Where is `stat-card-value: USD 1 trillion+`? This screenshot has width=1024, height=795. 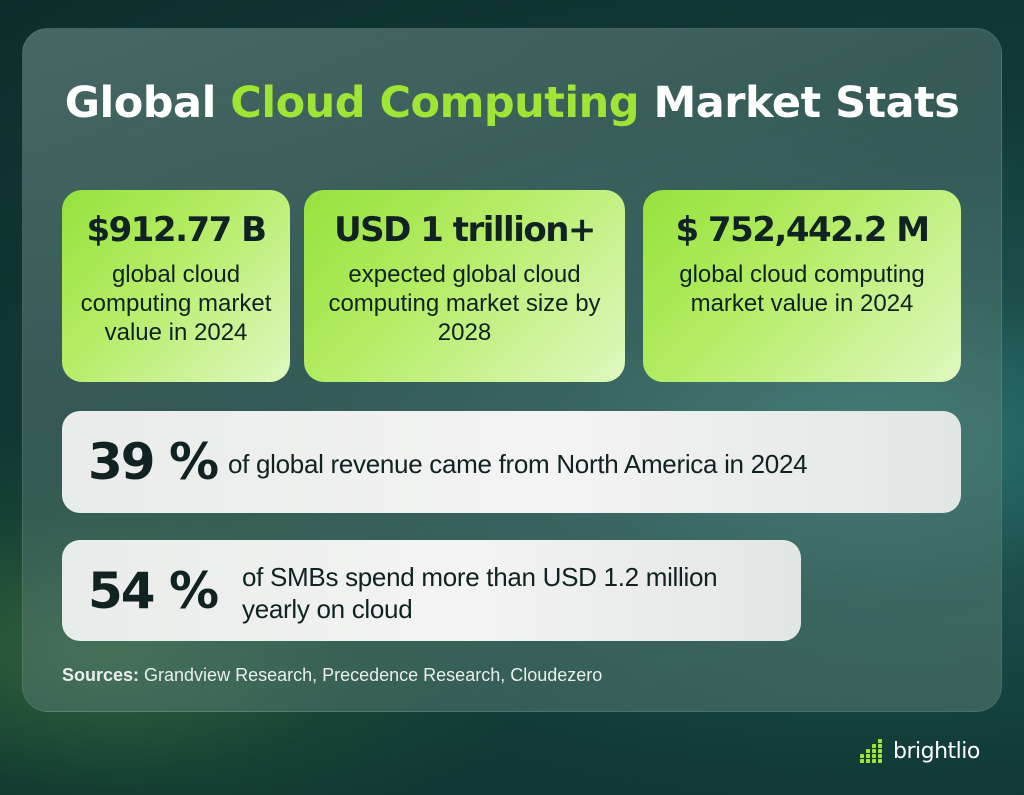 stat-card-value: USD 1 trillion+ is located at coordinates (465, 230).